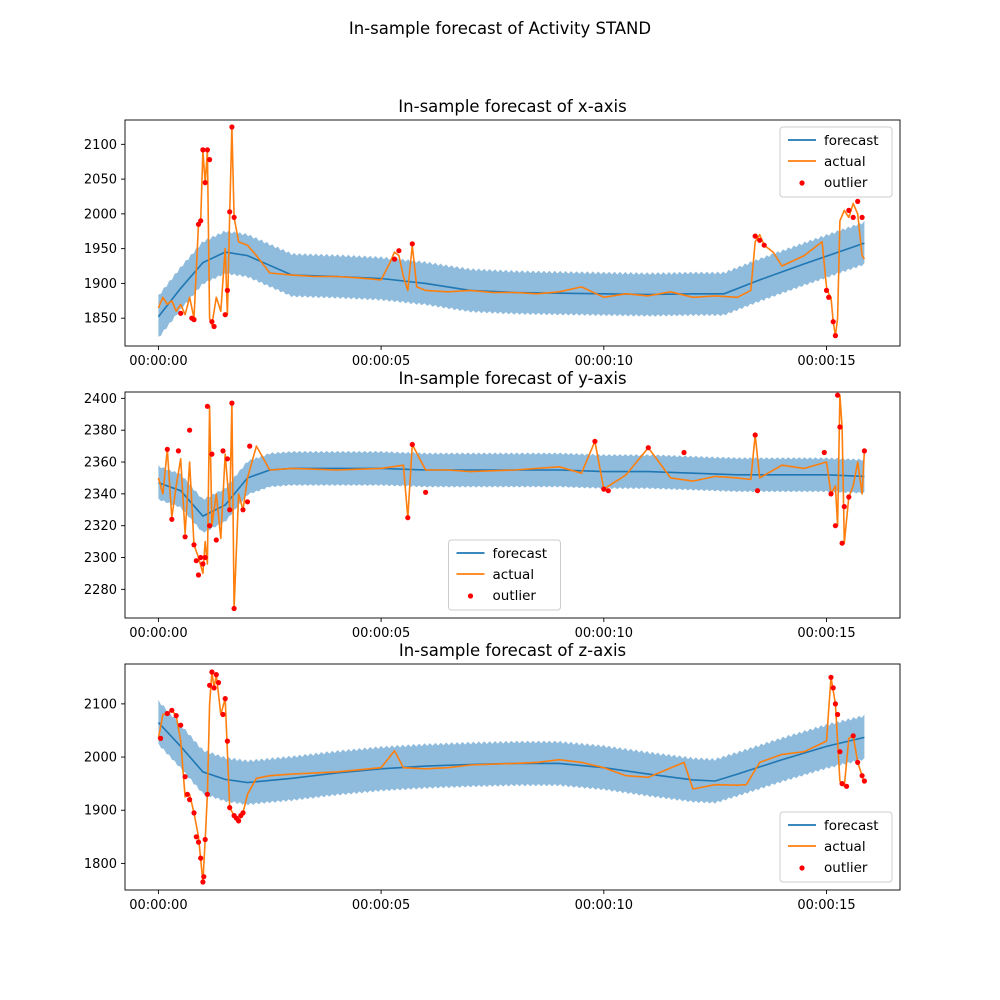 The image size is (1000, 1000). Describe the element at coordinates (100, 180) in the screenshot. I see `y-tick-label: 2050` at that location.